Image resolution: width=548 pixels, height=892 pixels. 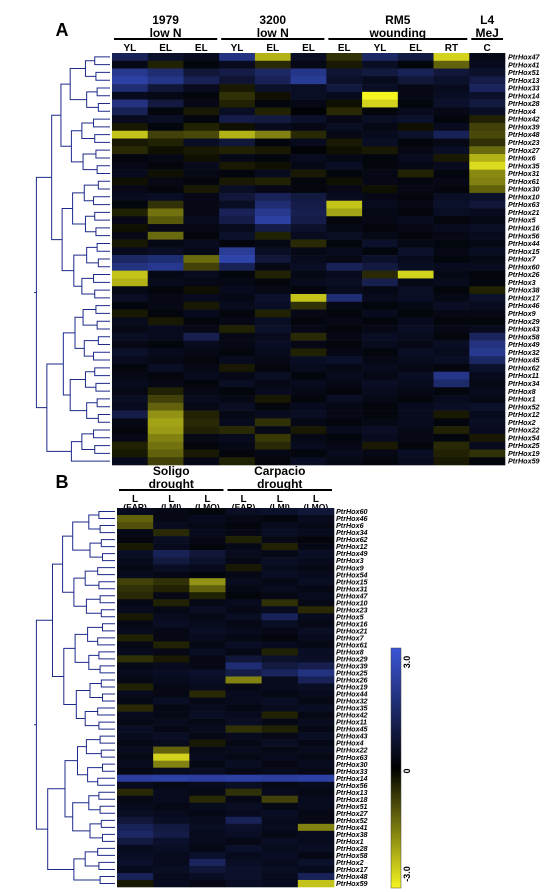 What do you see at coordinates (486, 33) in the screenshot?
I see `group-label: MeJ` at bounding box center [486, 33].